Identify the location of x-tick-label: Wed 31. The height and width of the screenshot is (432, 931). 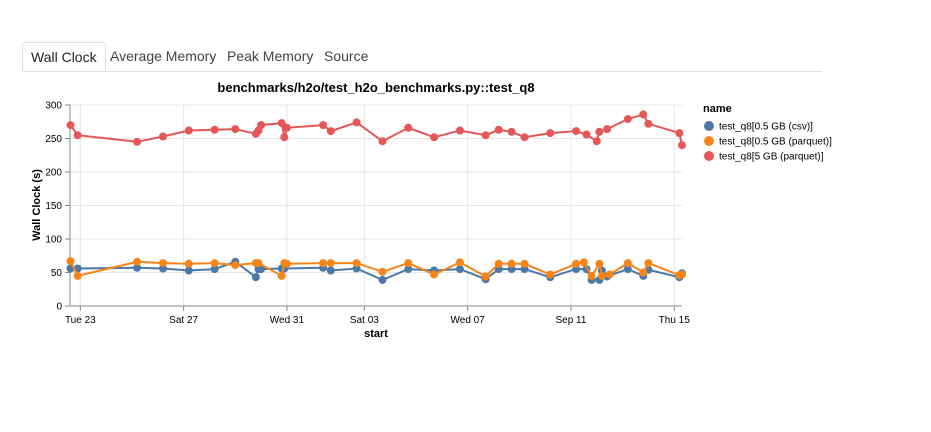
(287, 320).